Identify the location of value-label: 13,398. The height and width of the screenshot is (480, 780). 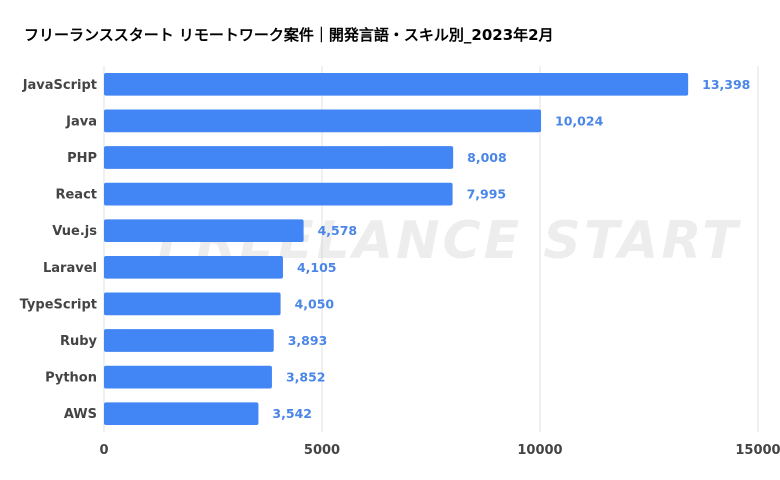
(726, 84).